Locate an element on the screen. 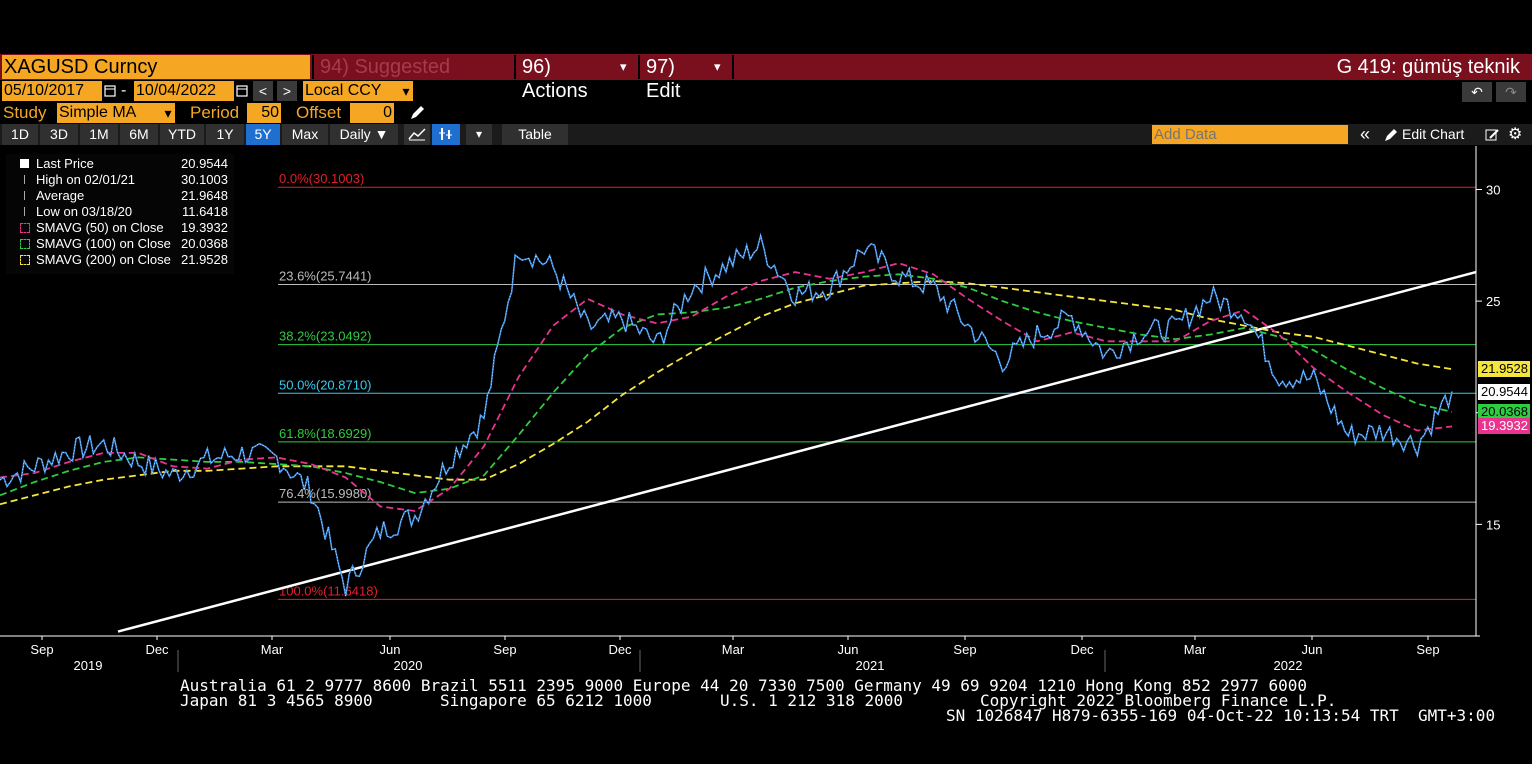  fib-level-label: 38.2%(23.0492) is located at coordinates (325, 336).